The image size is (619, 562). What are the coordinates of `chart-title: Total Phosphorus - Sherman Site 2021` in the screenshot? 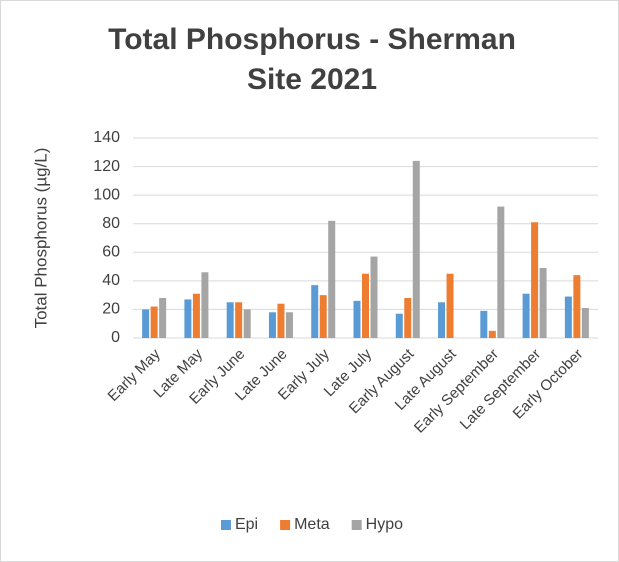 It's located at (312, 59).